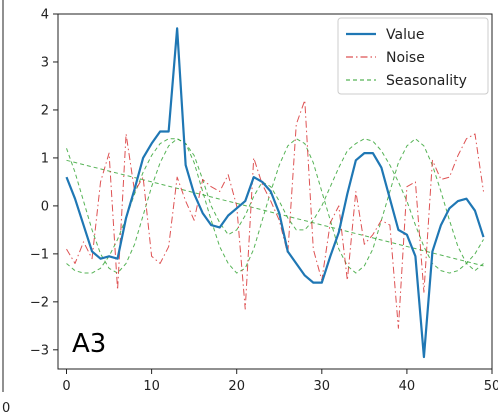 Image resolution: width=498 pixels, height=417 pixels. Describe the element at coordinates (491, 386) in the screenshot. I see `x-tick-label: 50` at that location.